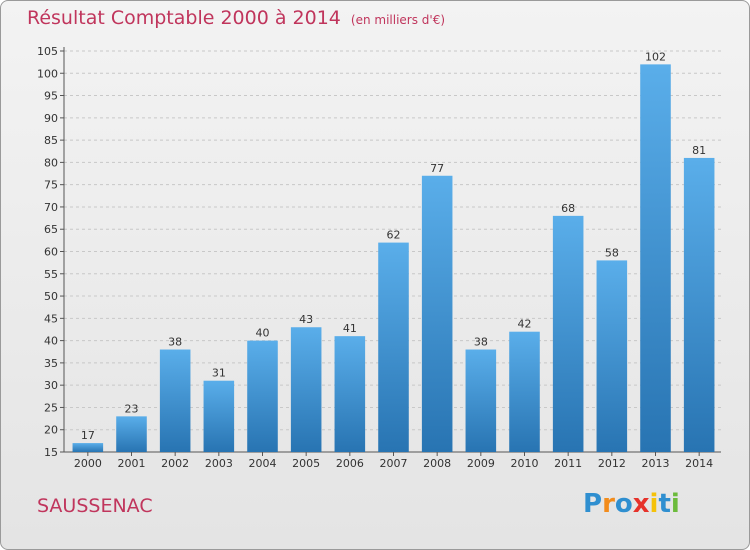 The height and width of the screenshot is (550, 750). I want to click on x-tick-label-2009: 2009, so click(481, 463).